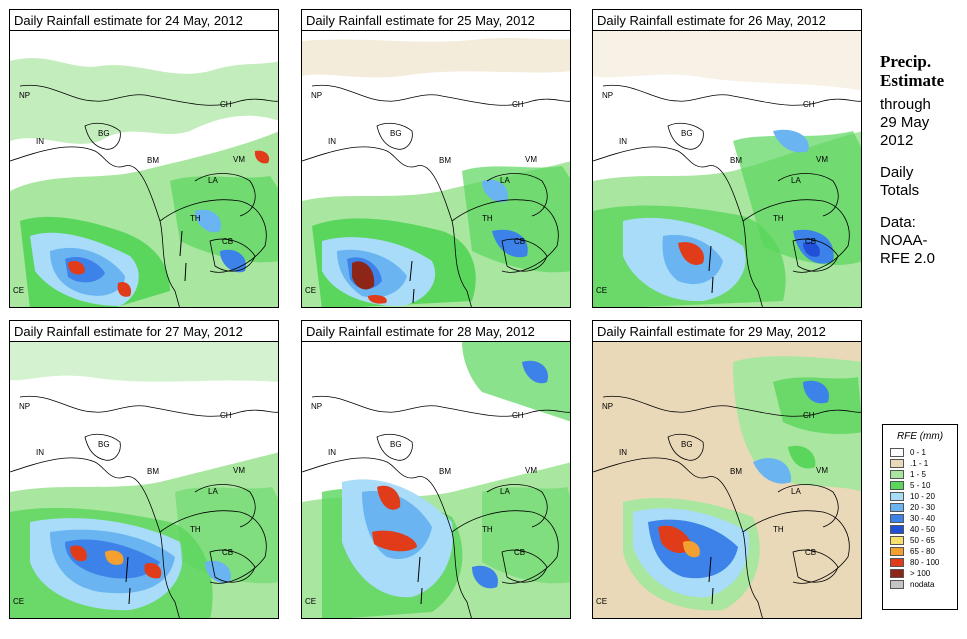  I want to click on legend-label: 80 - 100, so click(925, 562).